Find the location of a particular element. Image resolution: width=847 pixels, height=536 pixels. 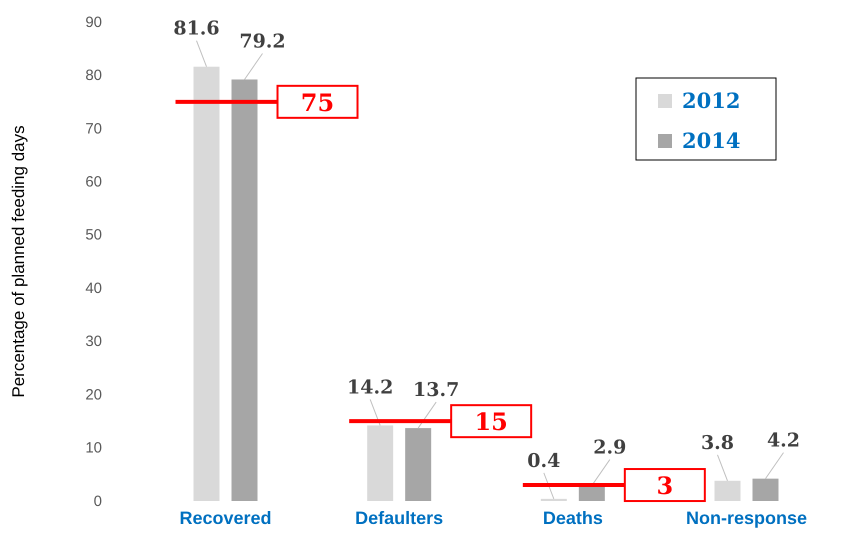

data-label: 3.8 is located at coordinates (717, 443).